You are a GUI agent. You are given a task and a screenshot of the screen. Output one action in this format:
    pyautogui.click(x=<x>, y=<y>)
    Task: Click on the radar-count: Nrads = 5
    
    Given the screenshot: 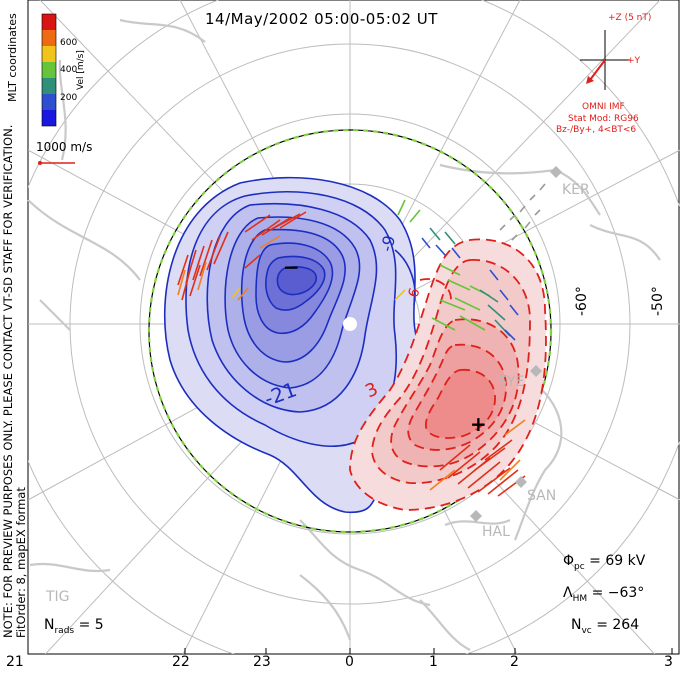 What is the action you would take?
    pyautogui.click(x=74, y=626)
    